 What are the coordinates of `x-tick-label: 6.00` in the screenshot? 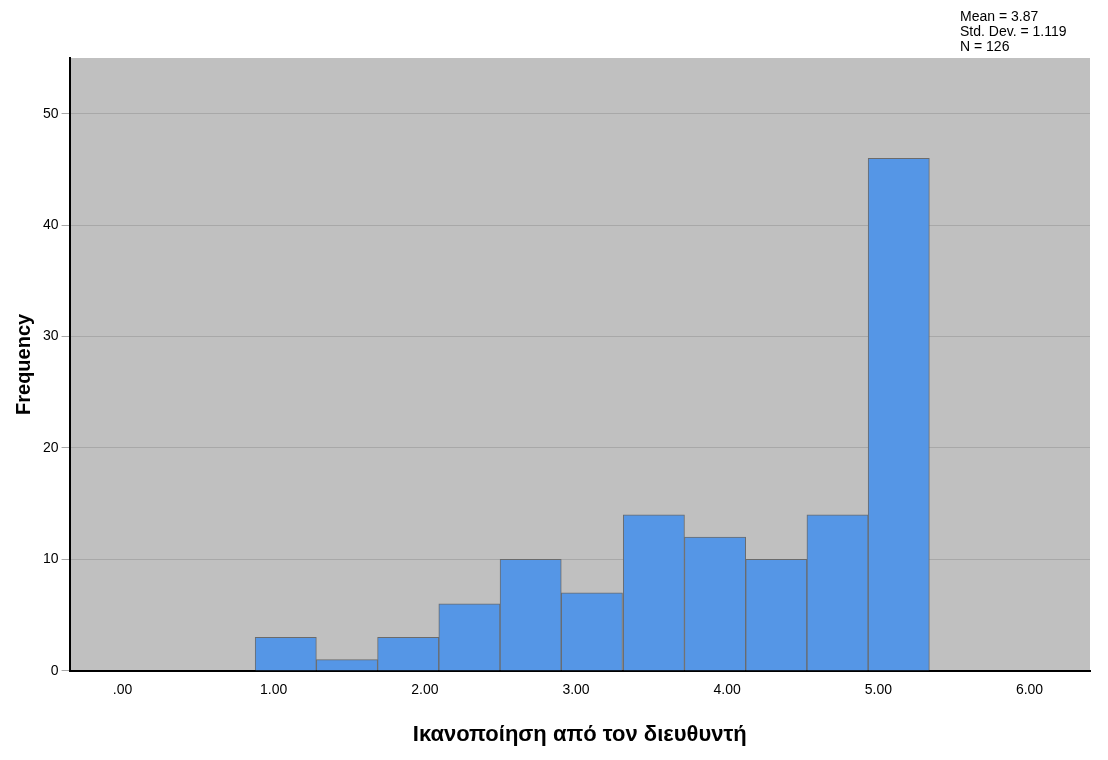 It's located at (1029, 689).